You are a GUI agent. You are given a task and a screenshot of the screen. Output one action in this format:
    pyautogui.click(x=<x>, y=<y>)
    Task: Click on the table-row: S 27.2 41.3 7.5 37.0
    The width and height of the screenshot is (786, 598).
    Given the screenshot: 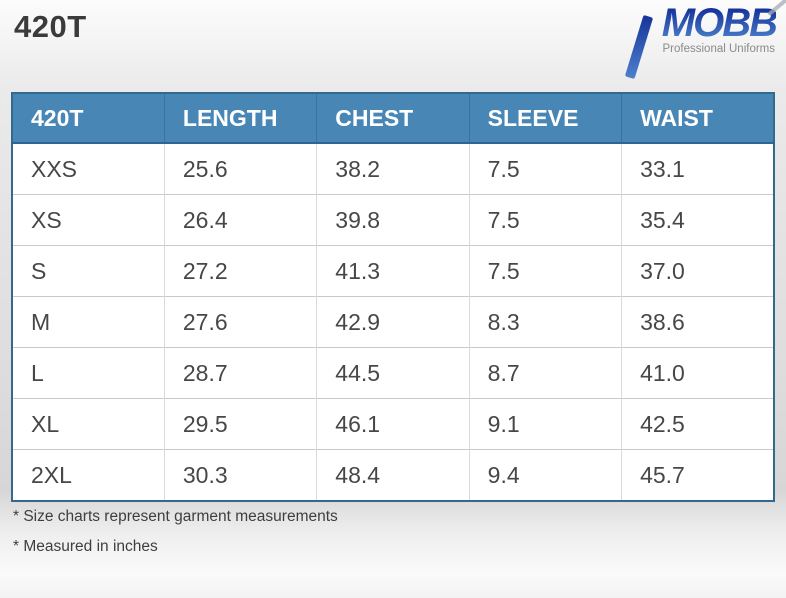 What is the action you would take?
    pyautogui.click(x=393, y=271)
    